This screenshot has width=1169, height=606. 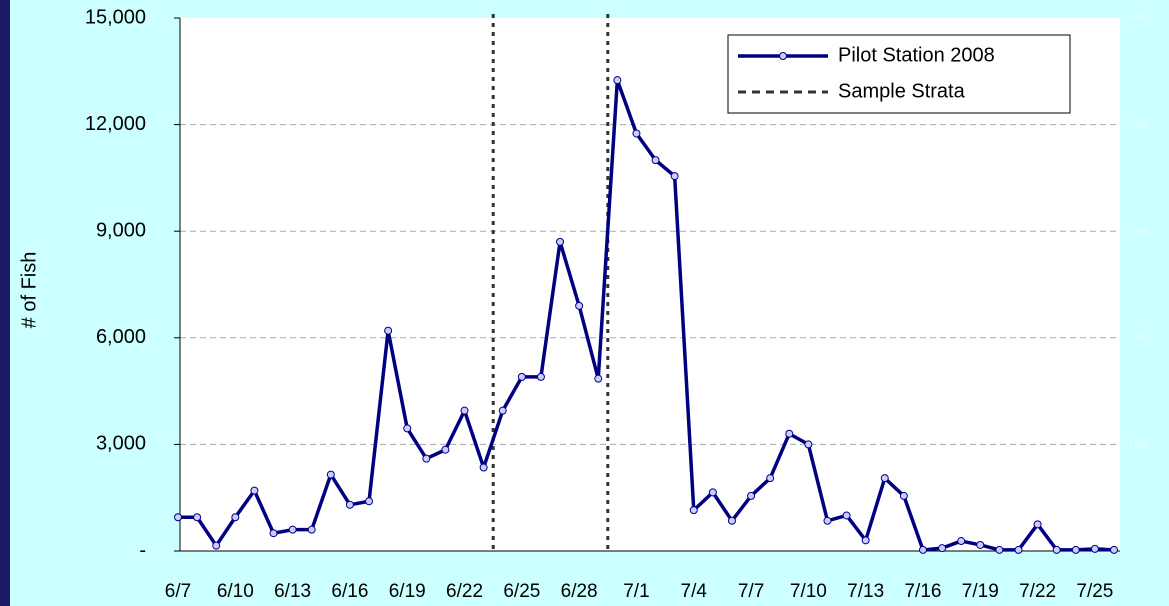 I want to click on y2-tick-label: 5,000, so click(x=1138, y=17).